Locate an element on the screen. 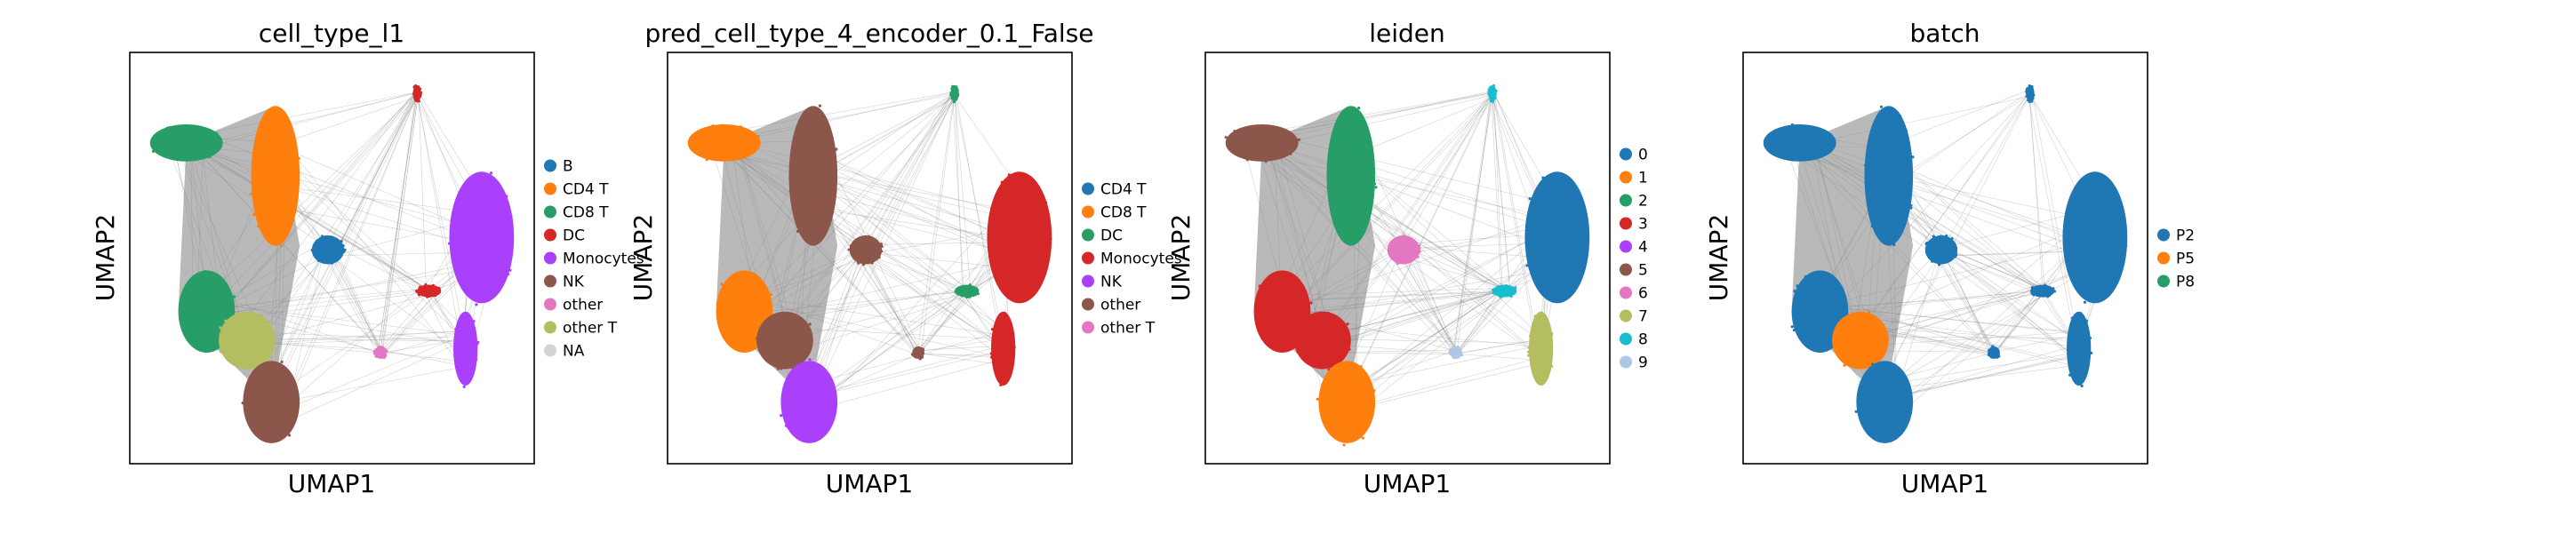  legend-label: other is located at coordinates (583, 305).